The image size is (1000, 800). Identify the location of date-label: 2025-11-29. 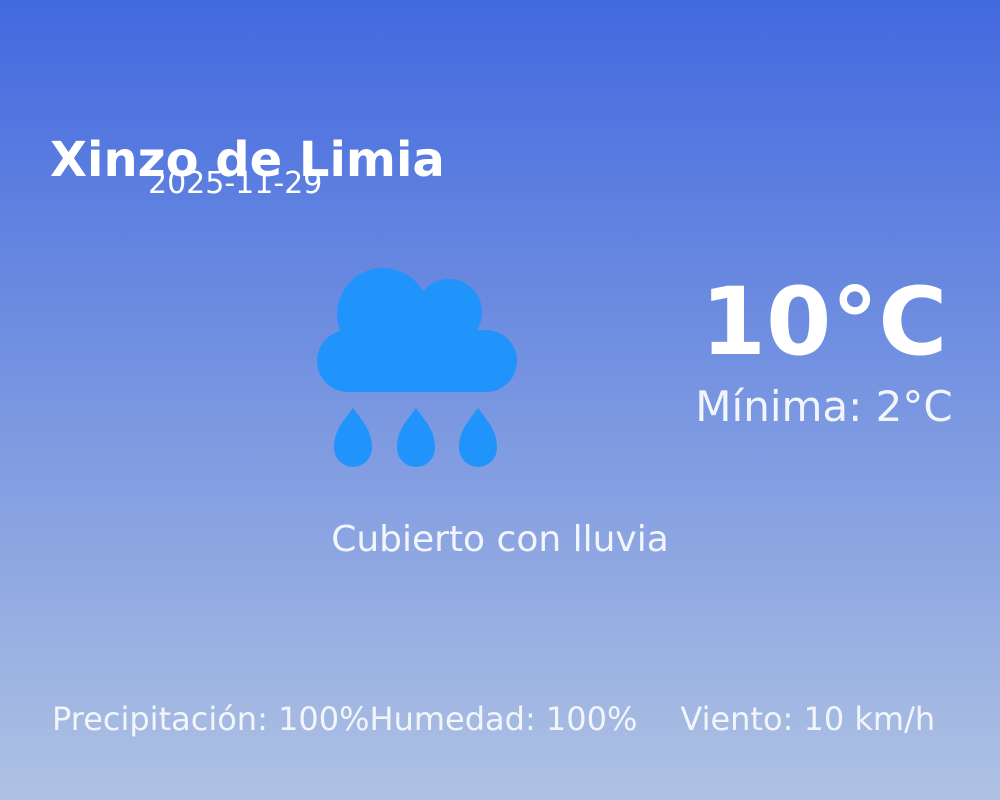
(235, 183).